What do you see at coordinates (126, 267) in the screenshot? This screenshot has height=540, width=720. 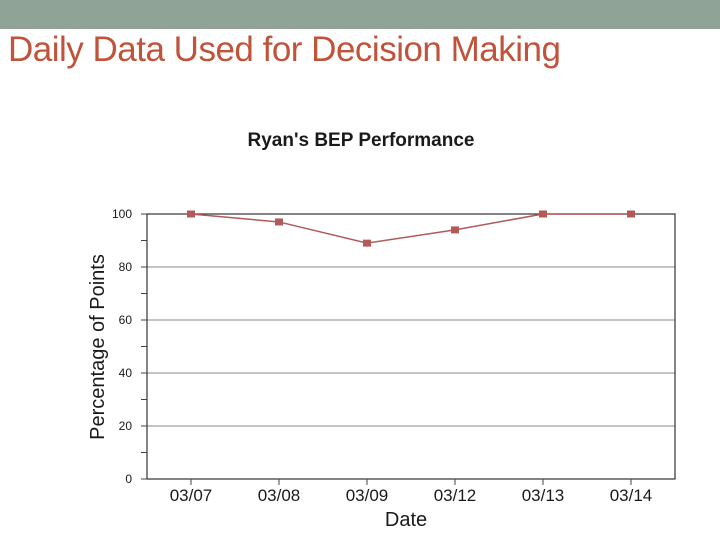 I see `y-tick-label: 80` at bounding box center [126, 267].